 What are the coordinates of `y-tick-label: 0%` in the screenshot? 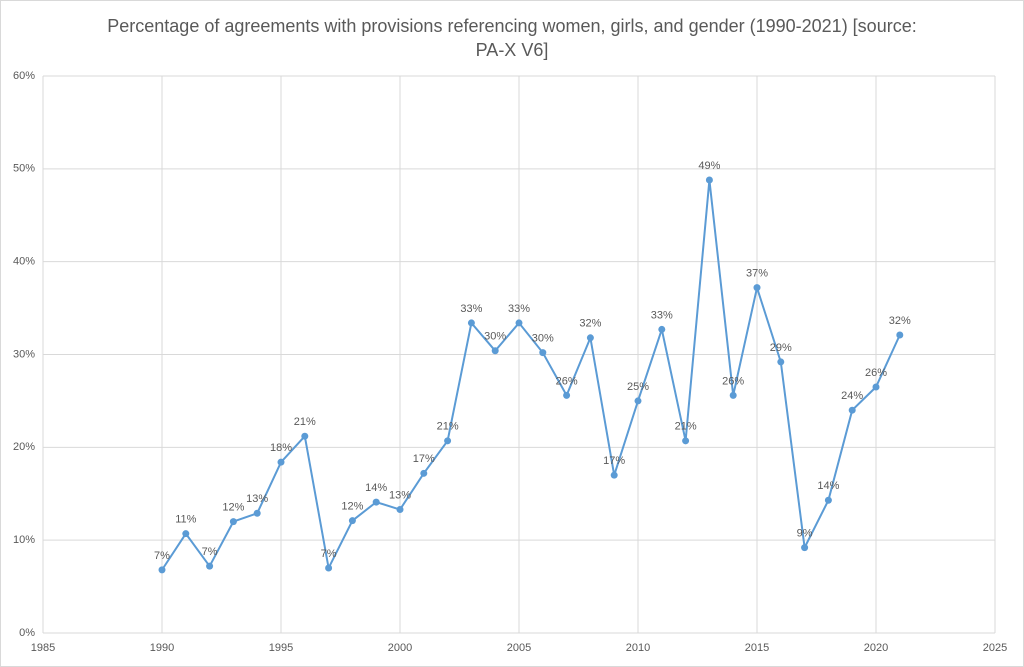 It's located at (27, 633).